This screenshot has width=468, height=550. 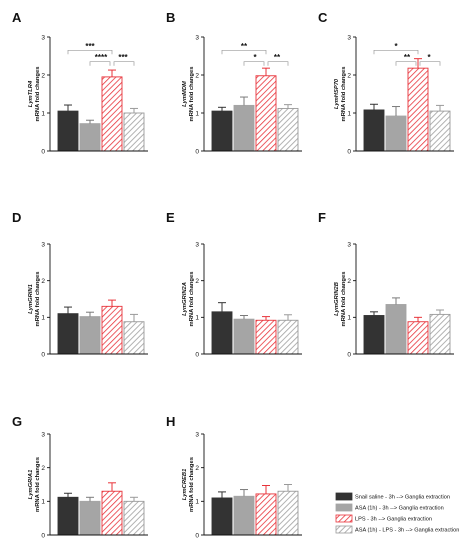 I want to click on legend-item-asa: ASA (1h) - 3h --> Ganglia extraction, so click(x=389, y=507).